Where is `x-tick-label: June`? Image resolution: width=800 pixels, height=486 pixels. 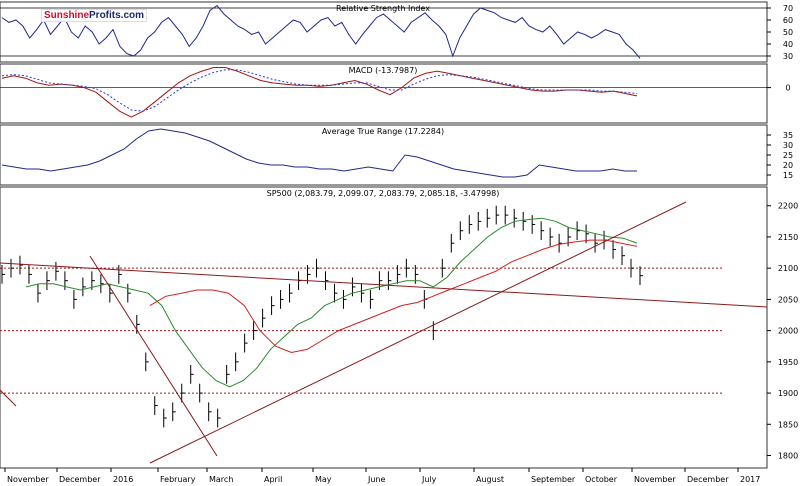
x-tick-label: June is located at coordinates (376, 479).